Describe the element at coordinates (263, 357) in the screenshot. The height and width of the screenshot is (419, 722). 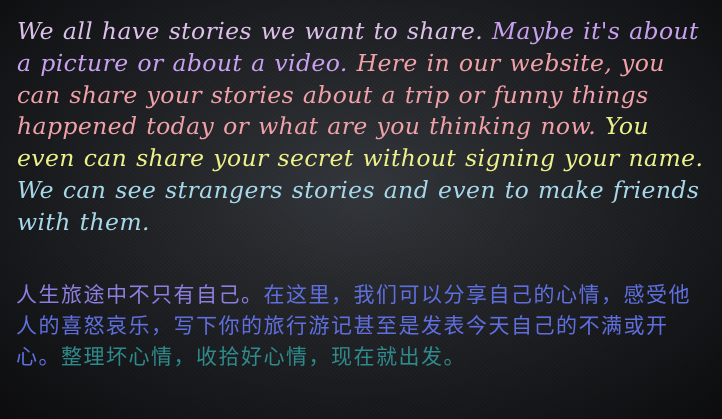
I see `chinese-segment-3: 整理坏心情，收拾好心情，现在就出发。` at that location.